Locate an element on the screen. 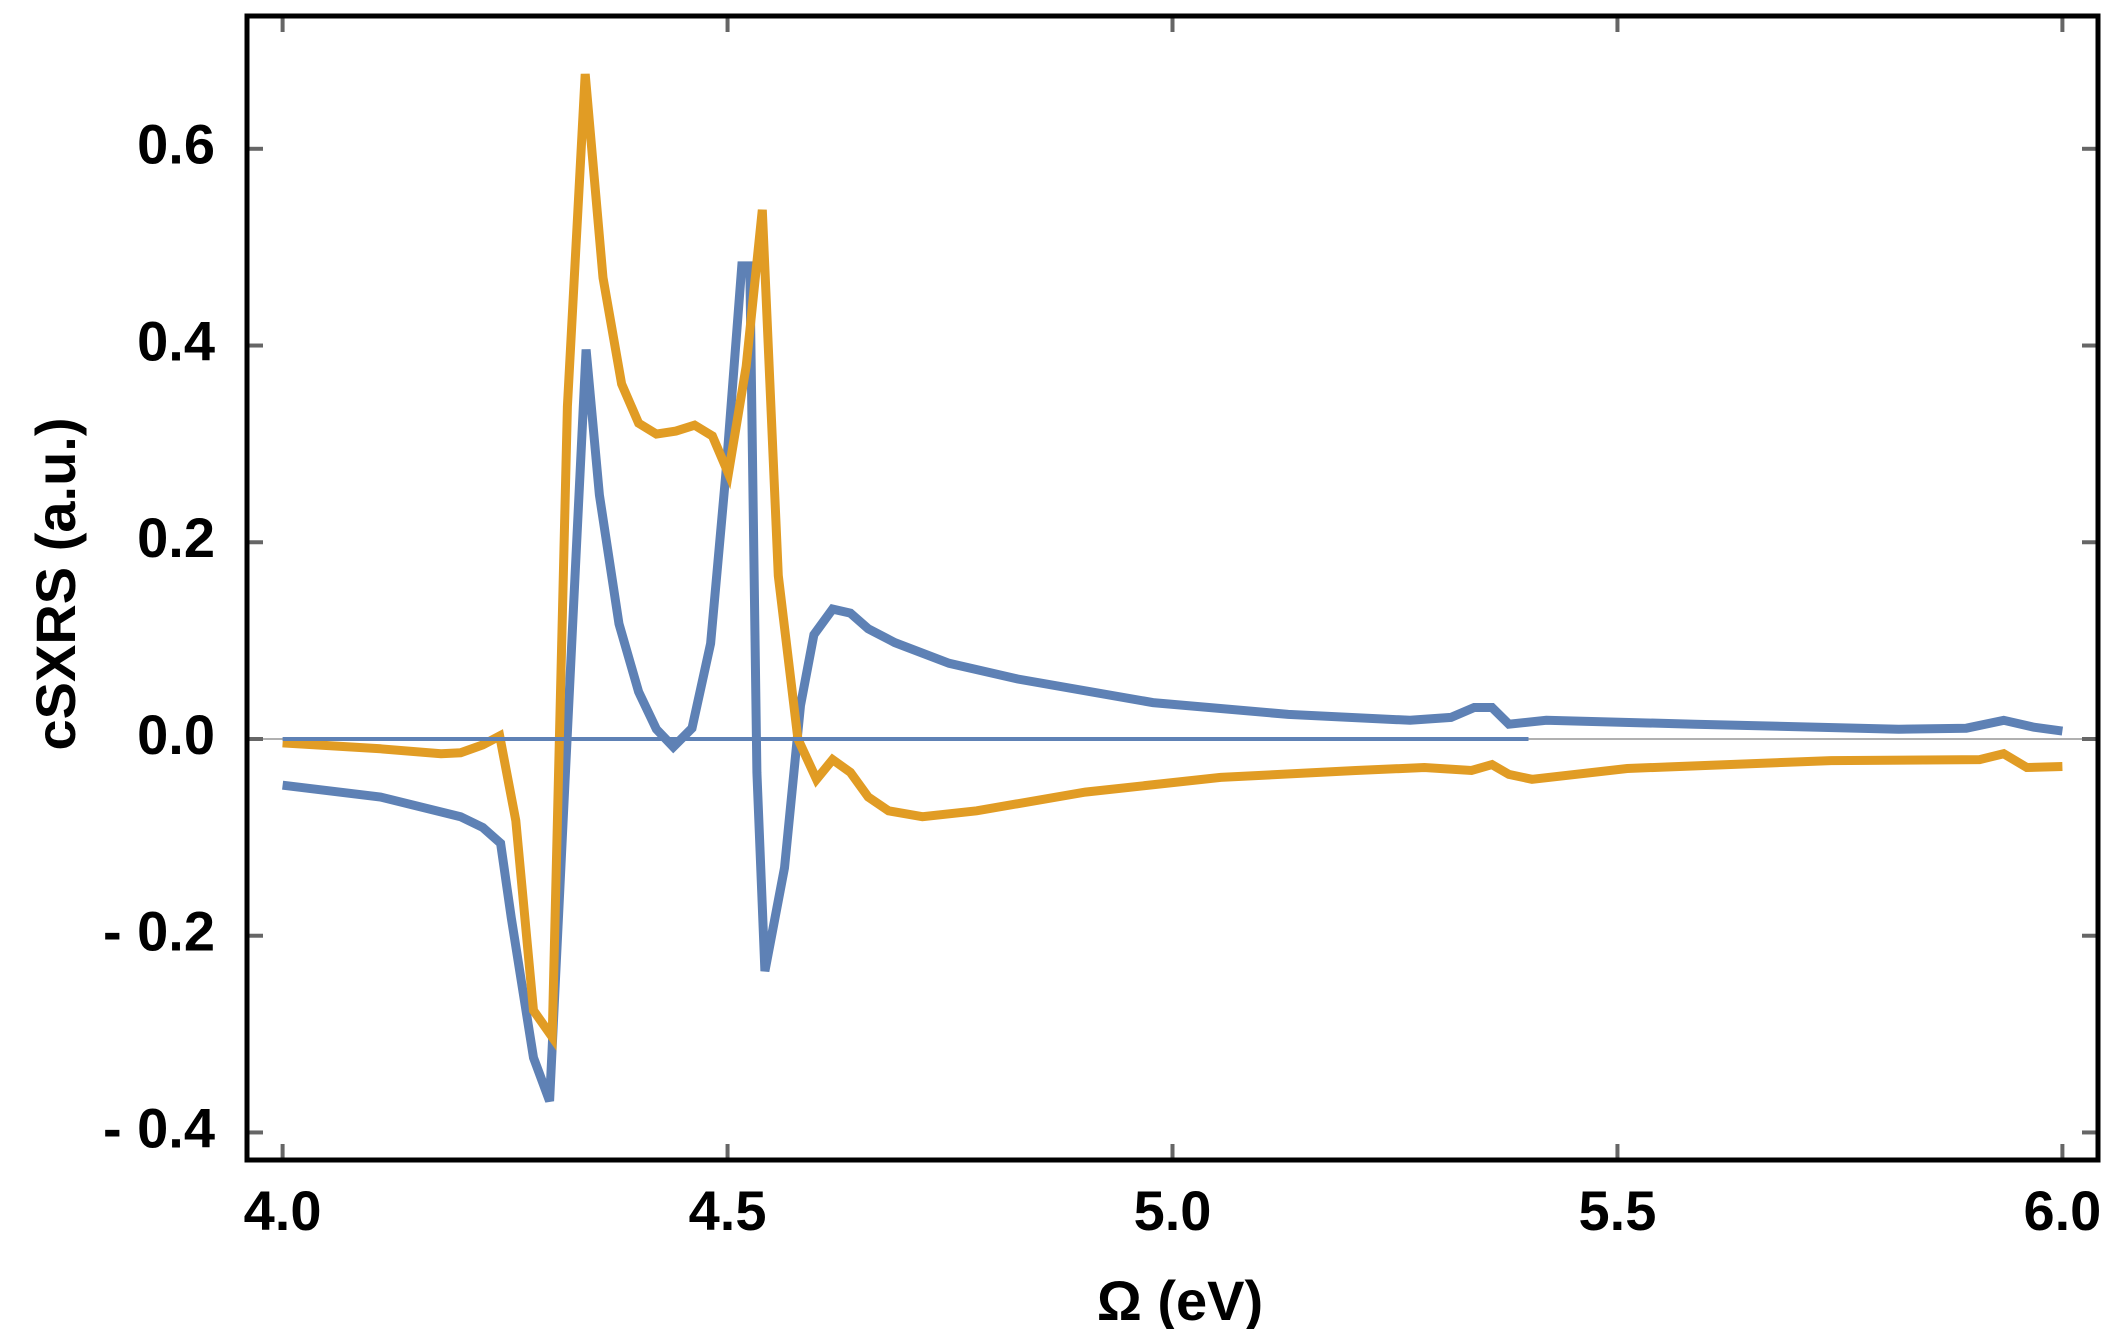 The width and height of the screenshot is (2116, 1329). x-axis-title: Ω (eV) is located at coordinates (1180, 1299).